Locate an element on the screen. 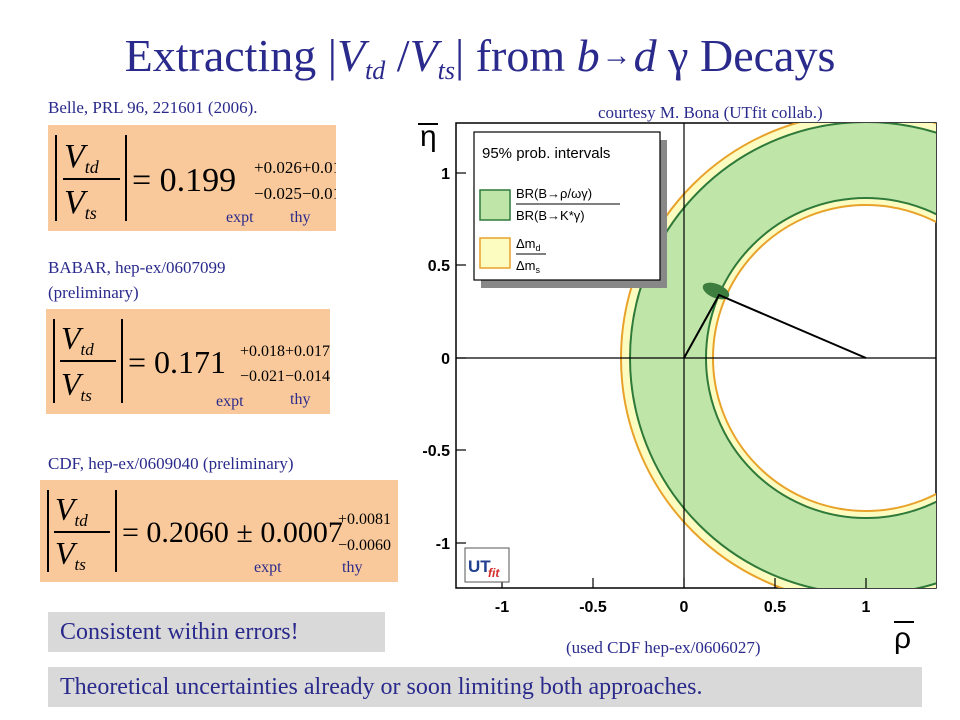 The image size is (960, 720). y-tick-label: -0.5 is located at coordinates (436, 451).